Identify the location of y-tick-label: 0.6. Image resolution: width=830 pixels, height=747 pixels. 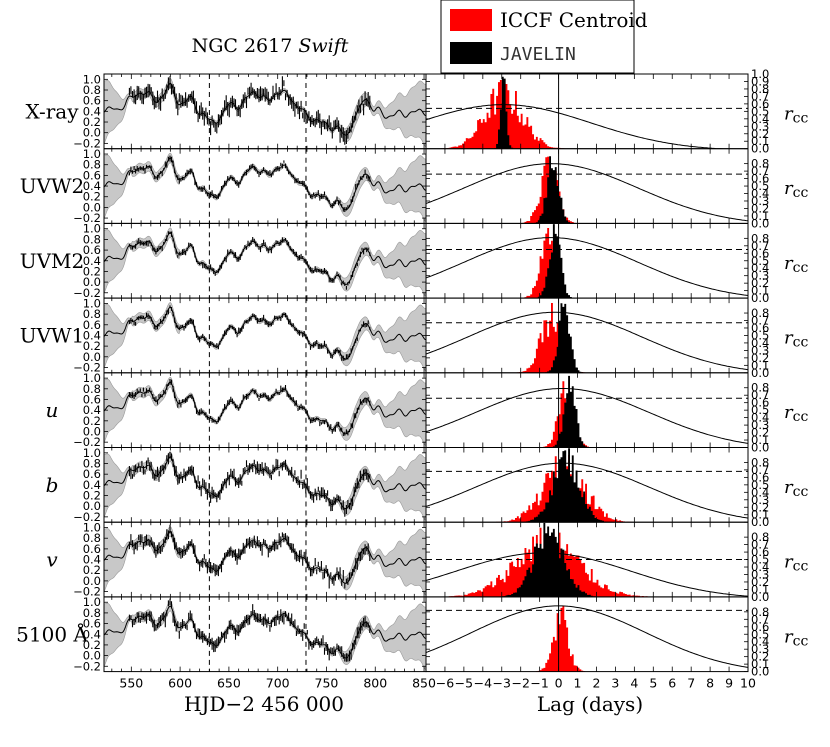
(92, 549).